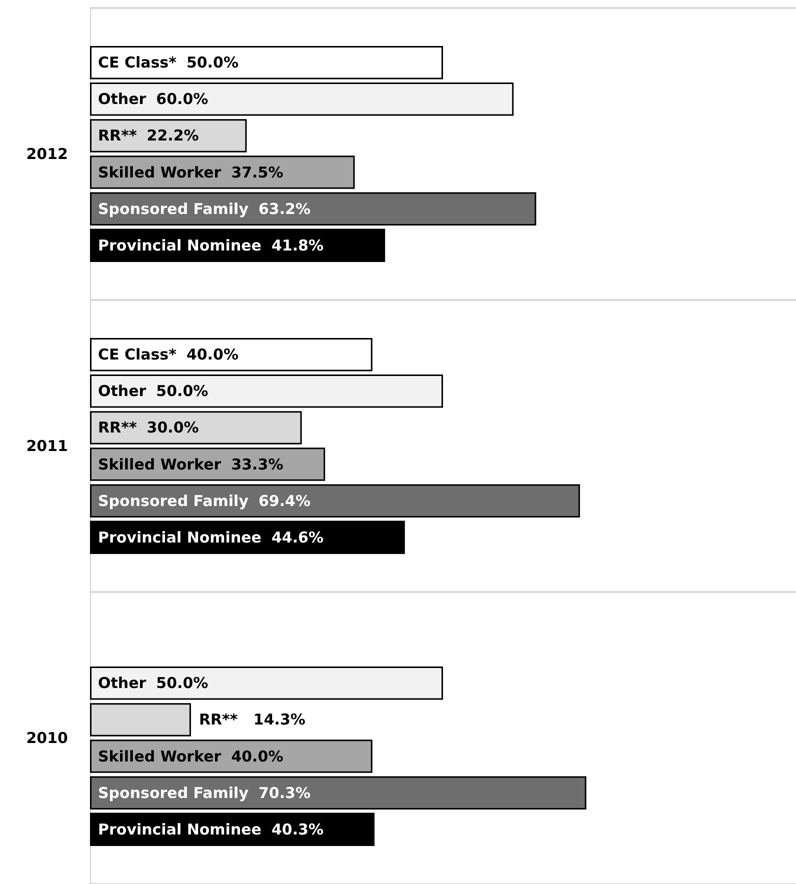 Image resolution: width=796 pixels, height=884 pixels. What do you see at coordinates (180, 537) in the screenshot?
I see `series-label: Provincial Nominee` at bounding box center [180, 537].